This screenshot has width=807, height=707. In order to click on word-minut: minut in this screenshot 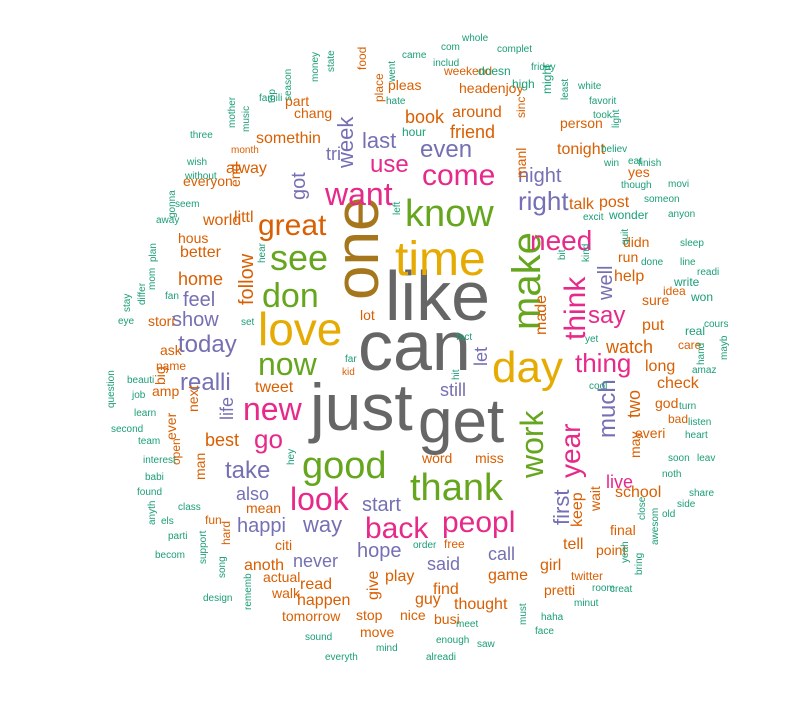, I will do `click(586, 603)`.